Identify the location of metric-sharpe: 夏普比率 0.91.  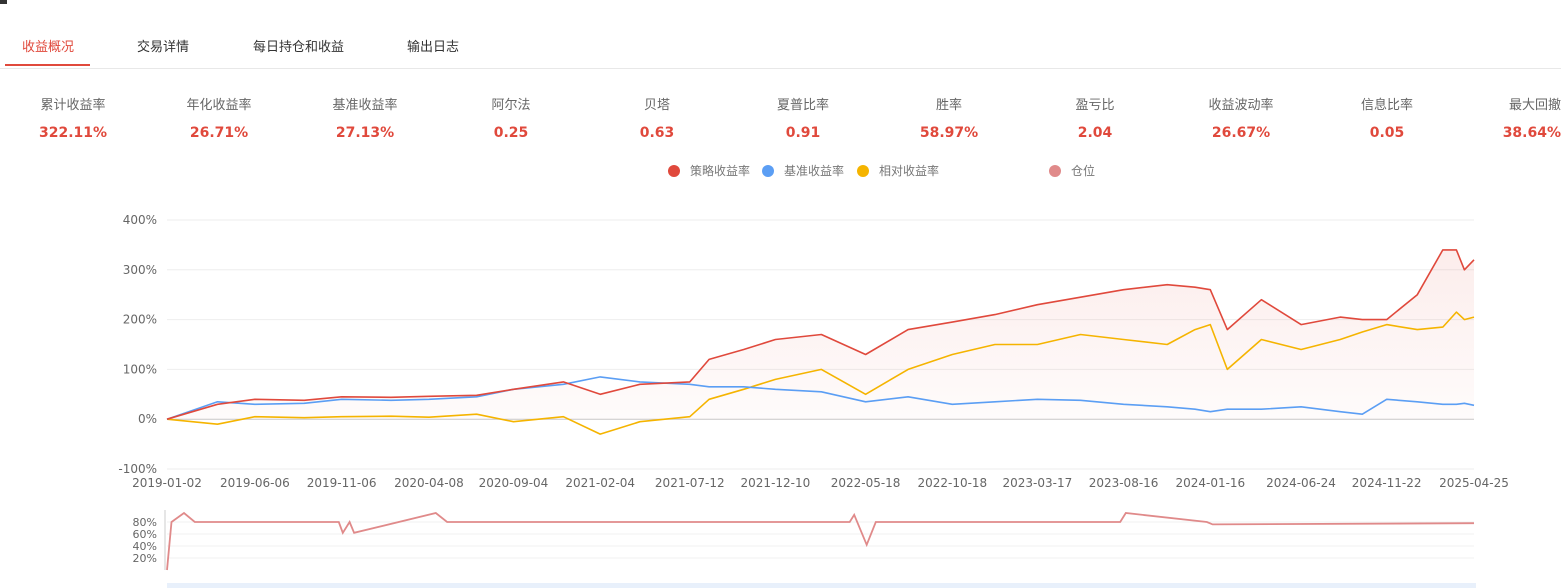
(803, 117).